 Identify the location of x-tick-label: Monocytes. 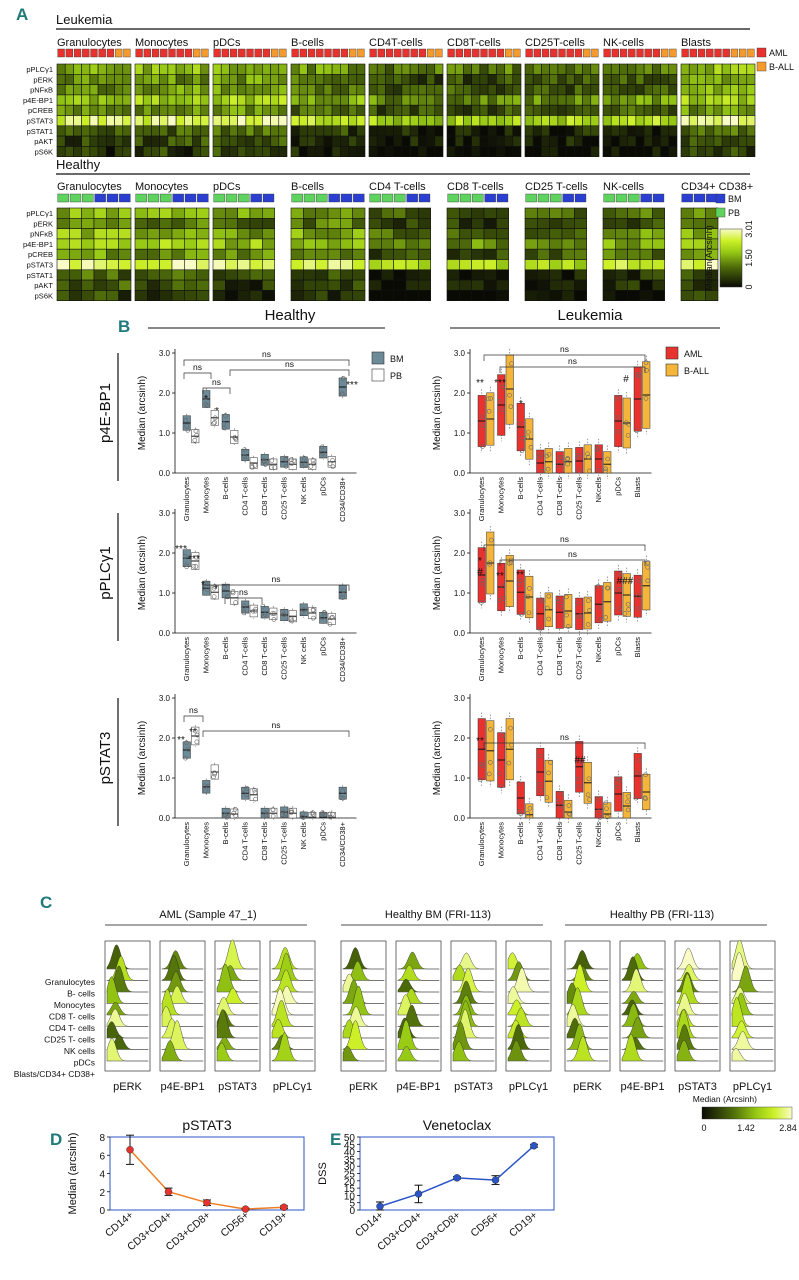
(206, 495).